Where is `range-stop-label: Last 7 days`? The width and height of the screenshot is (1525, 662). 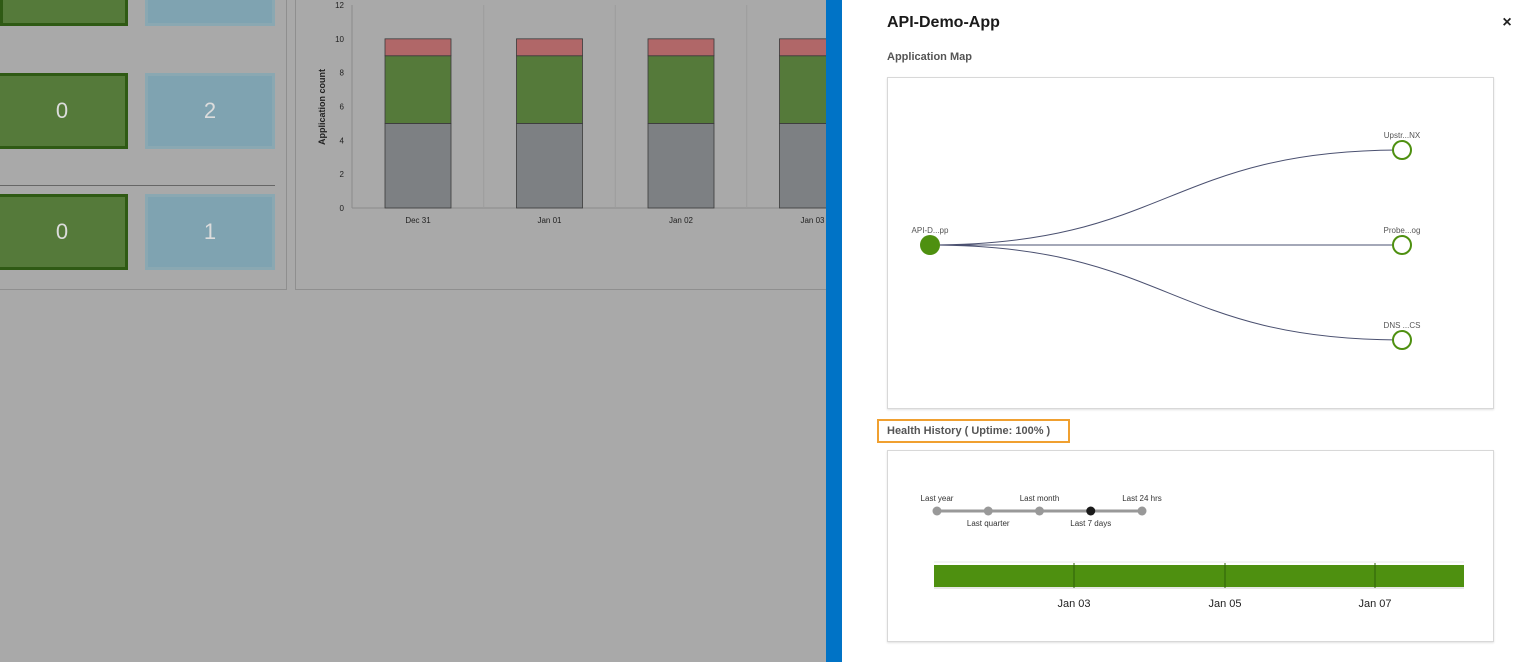
range-stop-label: Last 7 days is located at coordinates (1090, 523).